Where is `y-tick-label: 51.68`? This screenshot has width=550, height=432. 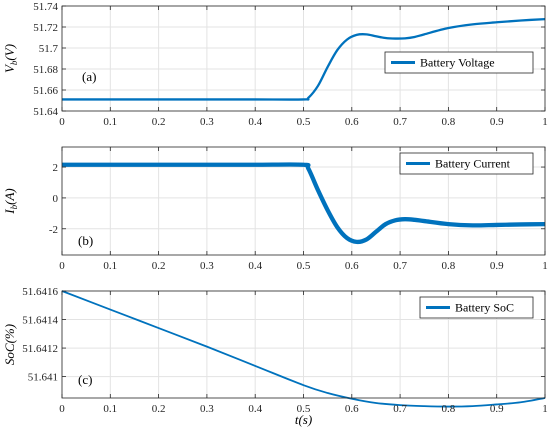
y-tick-label: 51.68 is located at coordinates (45, 70).